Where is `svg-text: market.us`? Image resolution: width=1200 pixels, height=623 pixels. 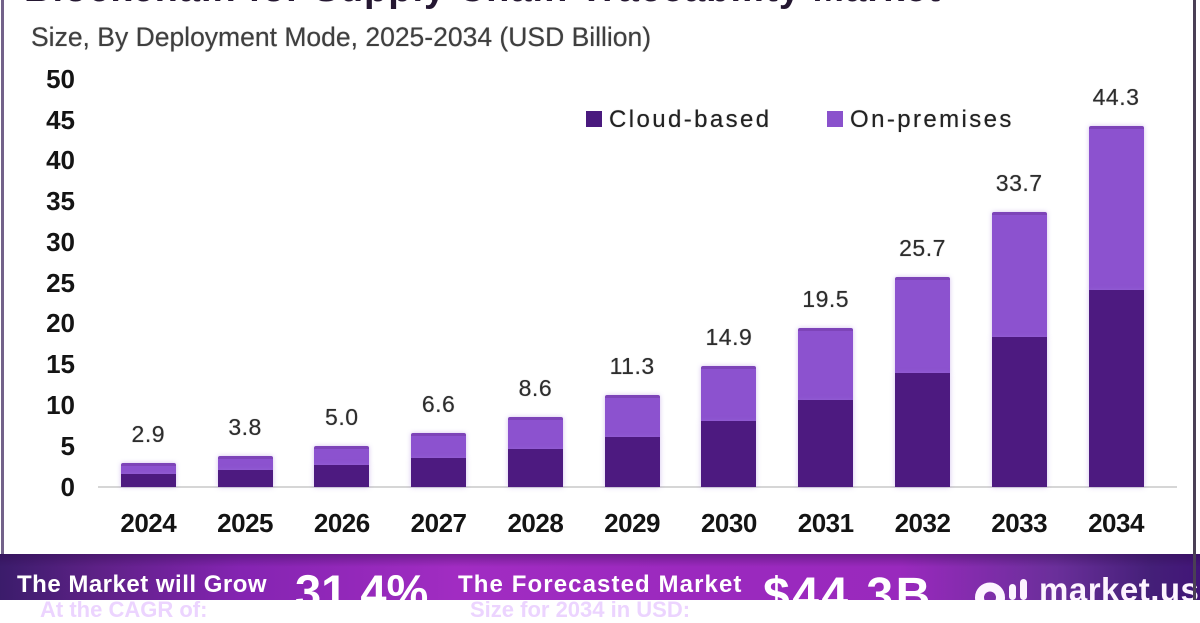
svg-text: market.us is located at coordinates (1119, 585).